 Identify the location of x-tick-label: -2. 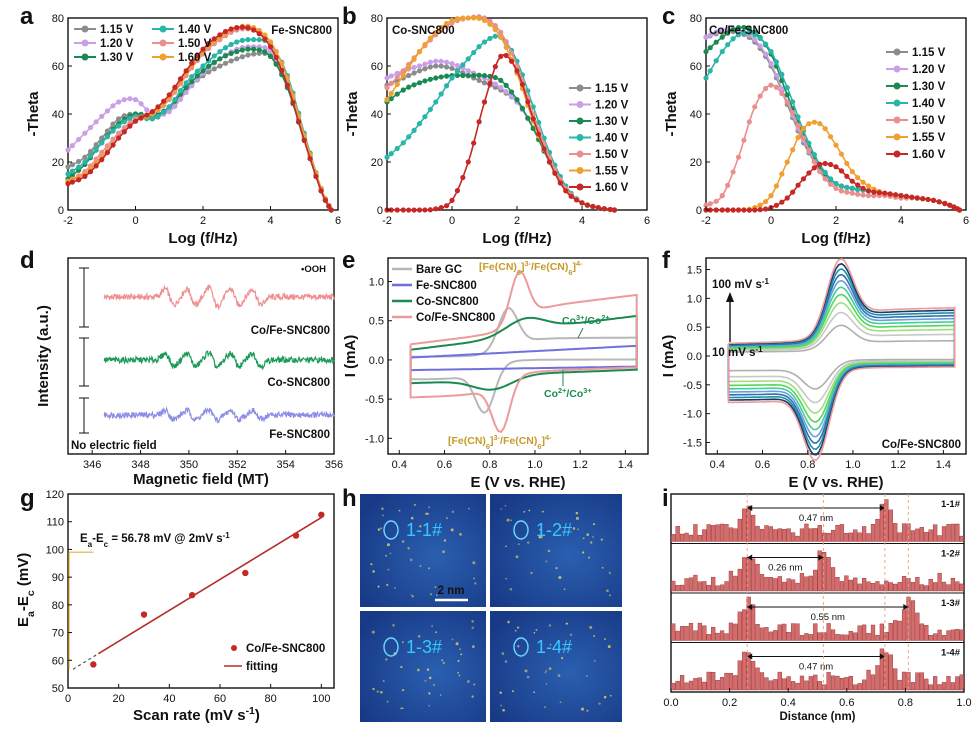
(68, 221).